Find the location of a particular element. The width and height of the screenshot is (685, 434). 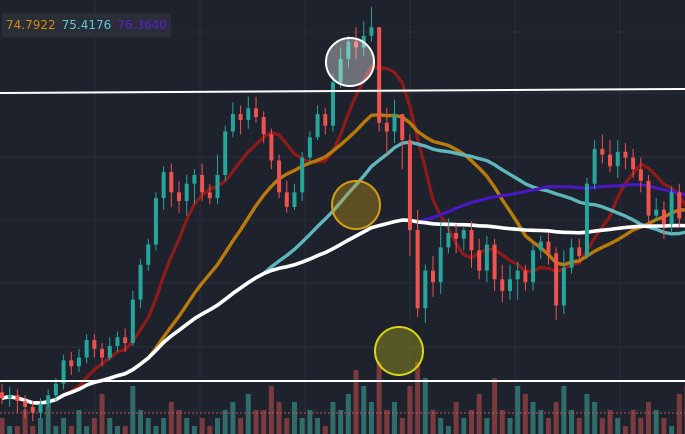

resistance-trendline is located at coordinates (342, 91).